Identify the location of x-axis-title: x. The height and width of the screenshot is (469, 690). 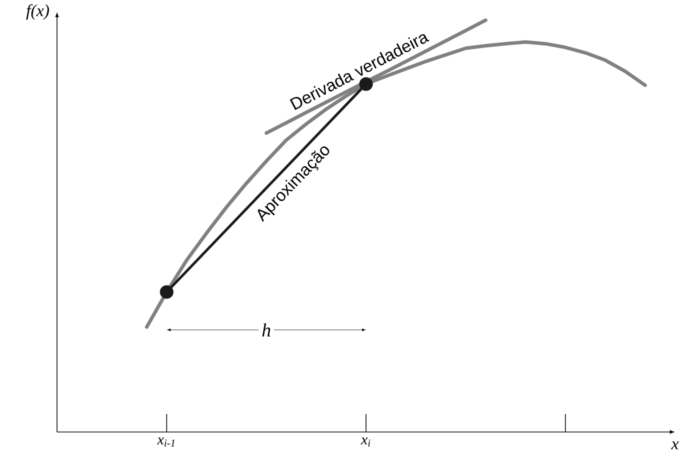
(675, 446).